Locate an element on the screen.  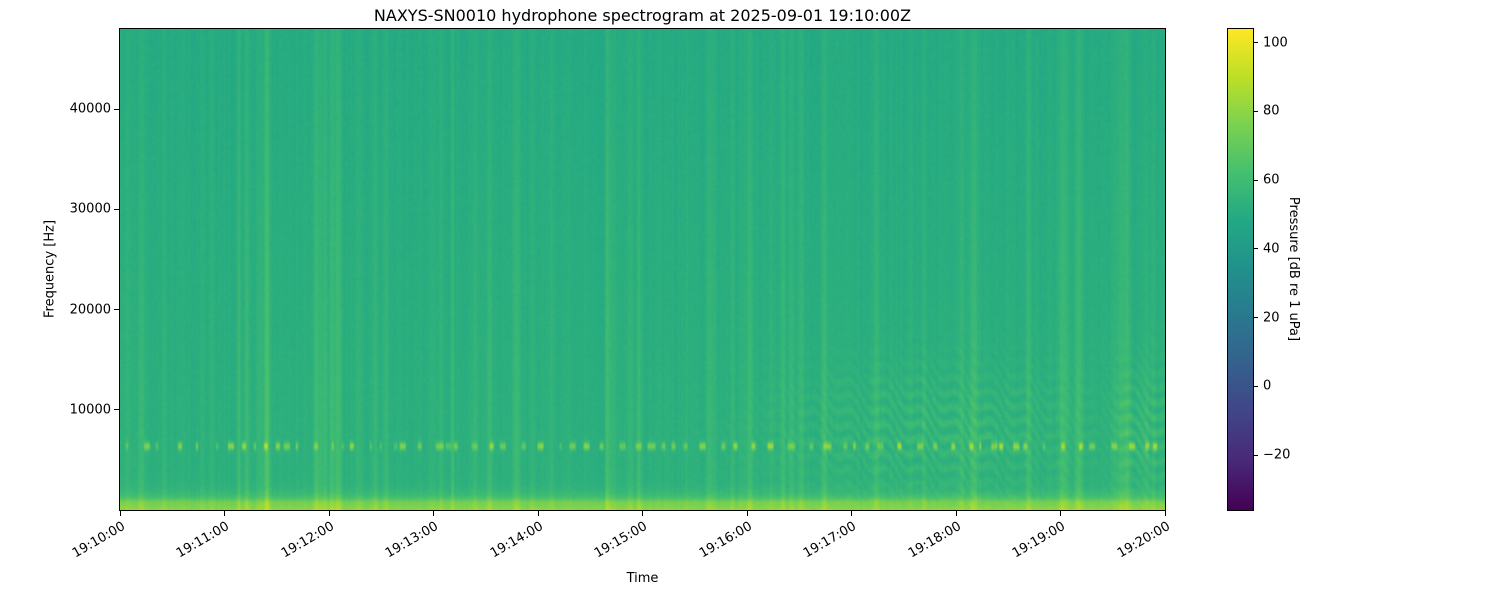
x-tick-label-text: 19:12:00 is located at coordinates (307, 540).